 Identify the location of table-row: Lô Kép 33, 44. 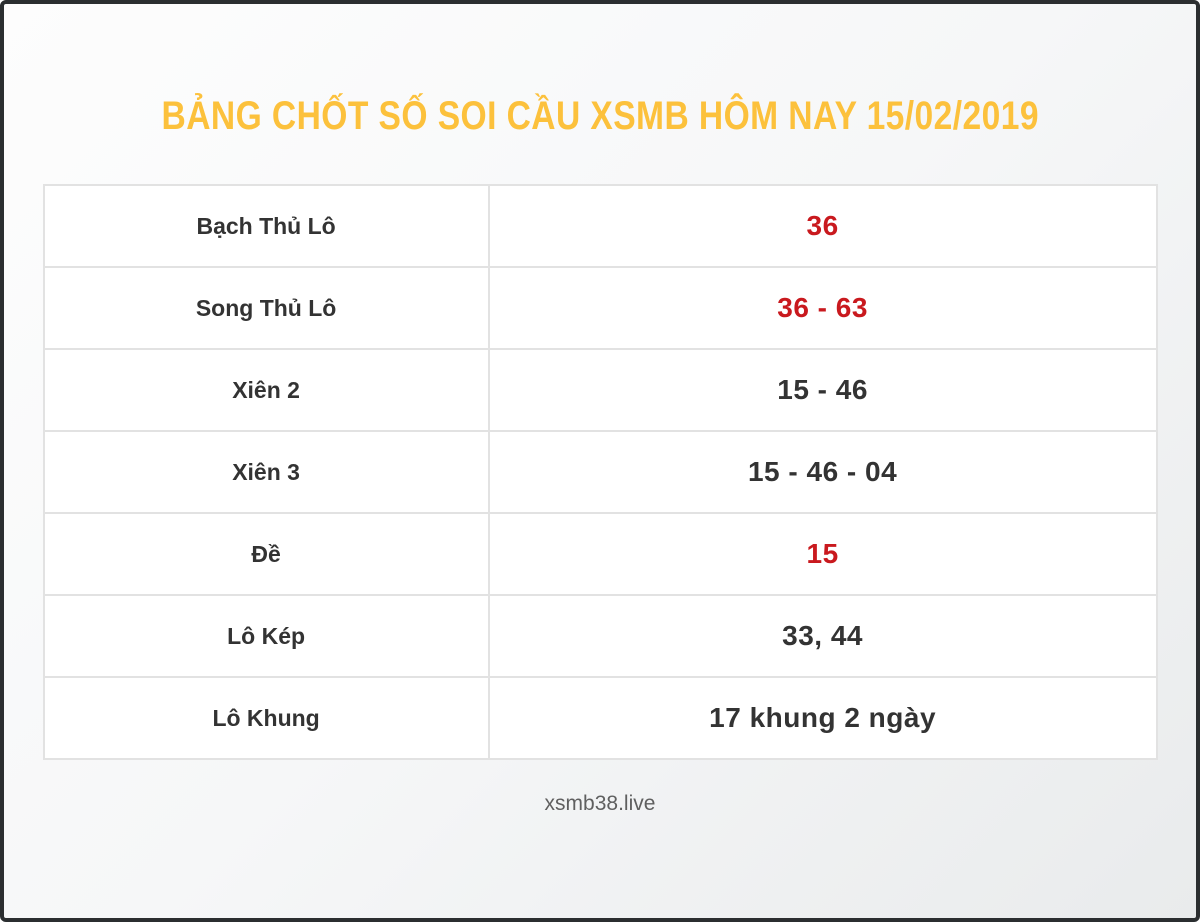
(600, 636).